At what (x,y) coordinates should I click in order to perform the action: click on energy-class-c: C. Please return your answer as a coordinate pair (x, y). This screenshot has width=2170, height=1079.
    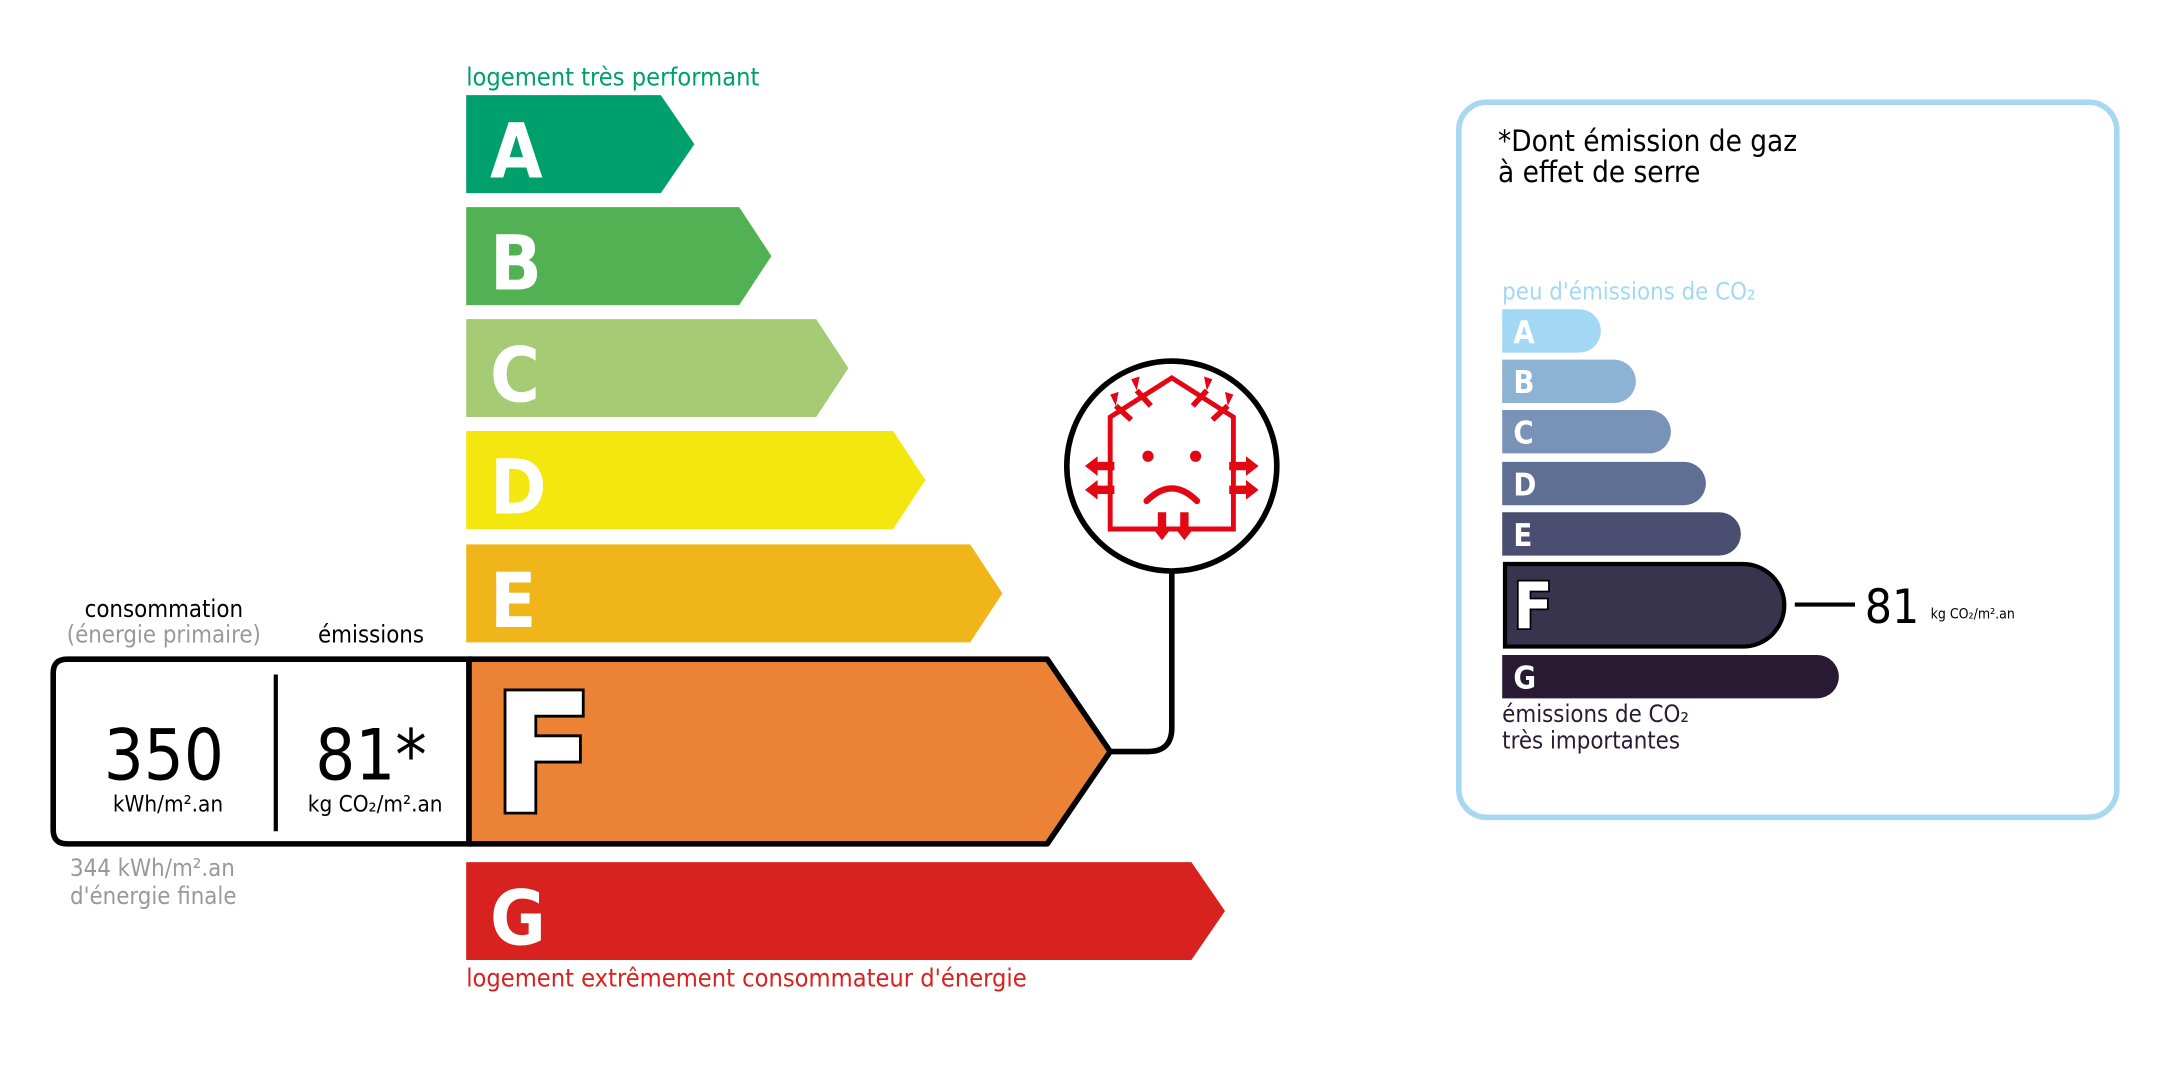
    Looking at the image, I should click on (657, 369).